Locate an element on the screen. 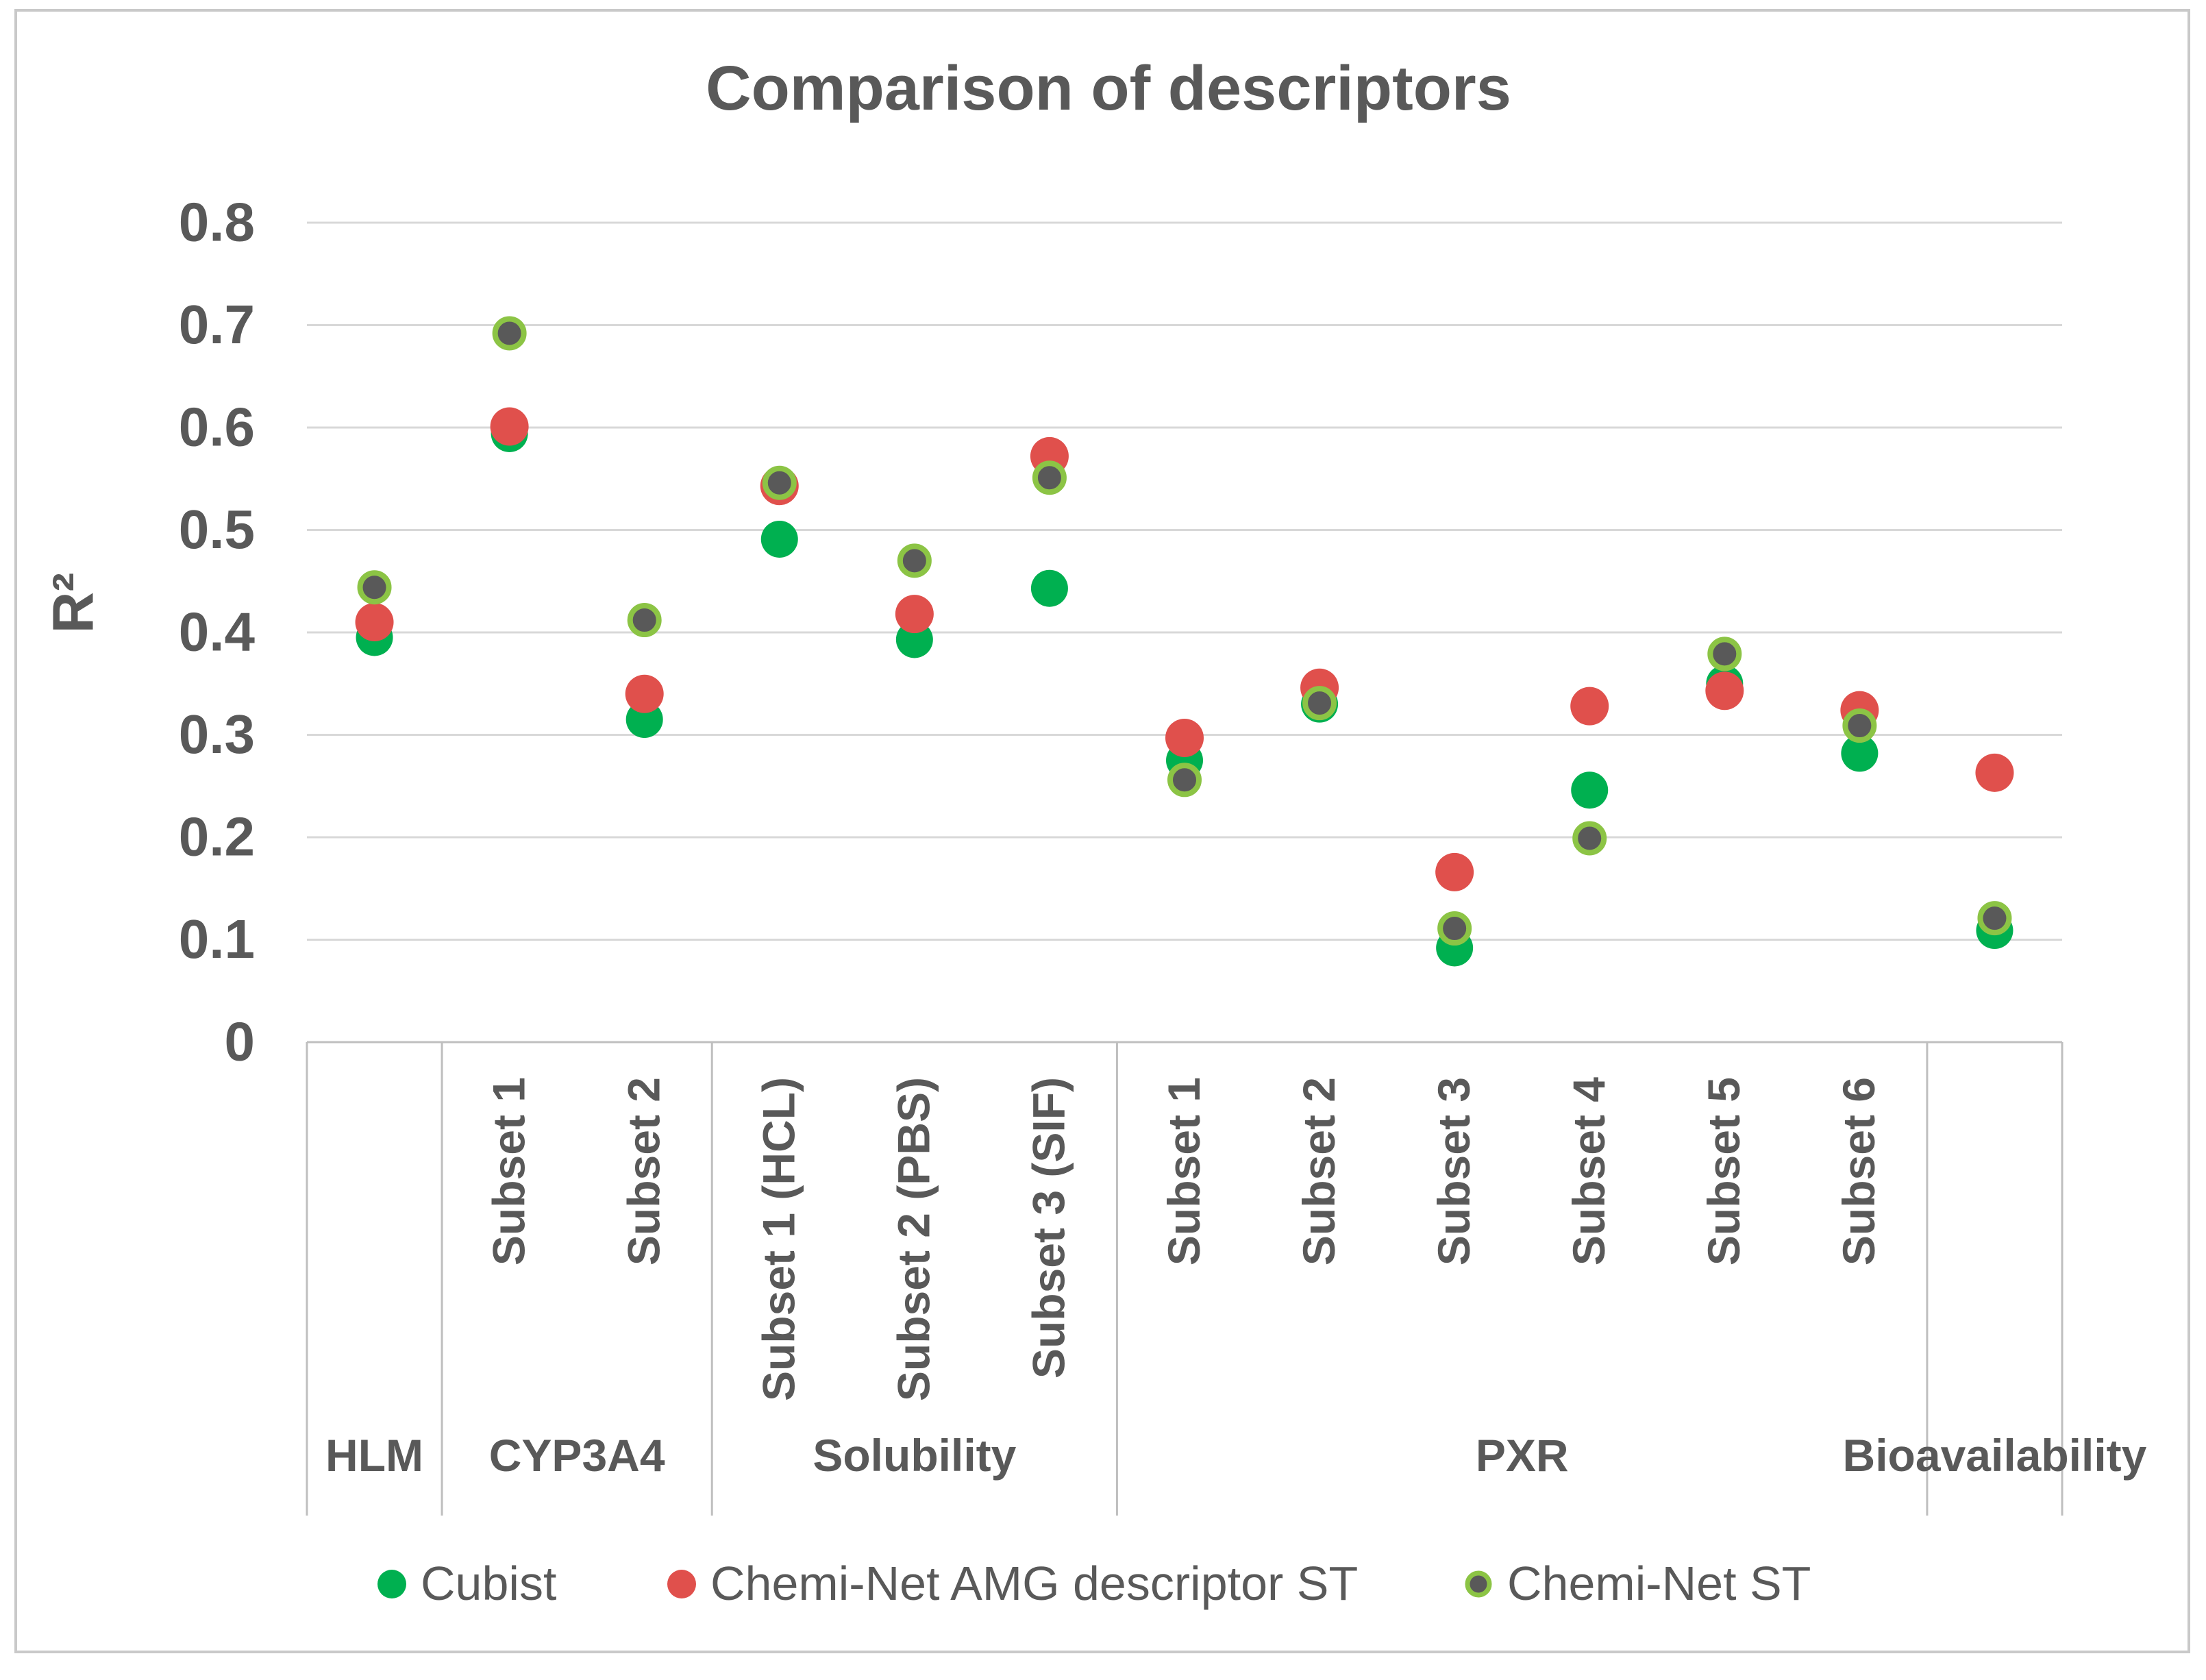 The width and height of the screenshot is (2206, 1680). legend-label: Chemi-Net ST is located at coordinates (1659, 1583).